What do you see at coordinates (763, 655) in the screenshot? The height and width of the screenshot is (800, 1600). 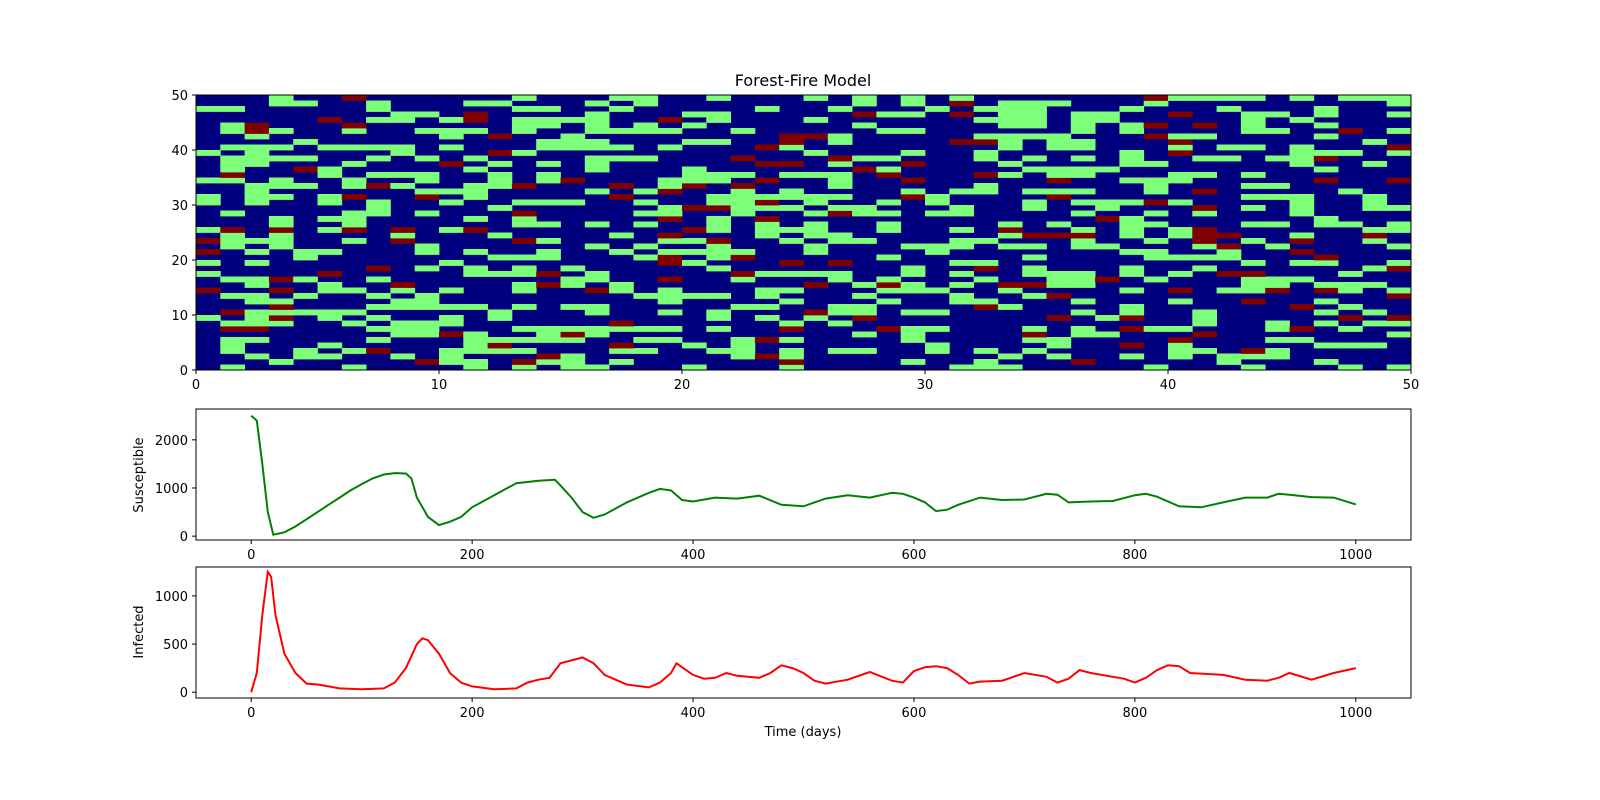 I see `infected-ticks: 0 200 400 600 800 1000 0 500 1000` at bounding box center [763, 655].